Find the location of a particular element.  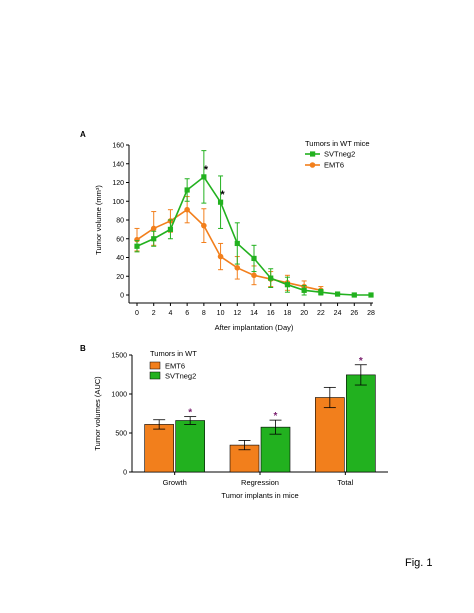

legend-swatch-svtneg2 is located at coordinates (155, 375).